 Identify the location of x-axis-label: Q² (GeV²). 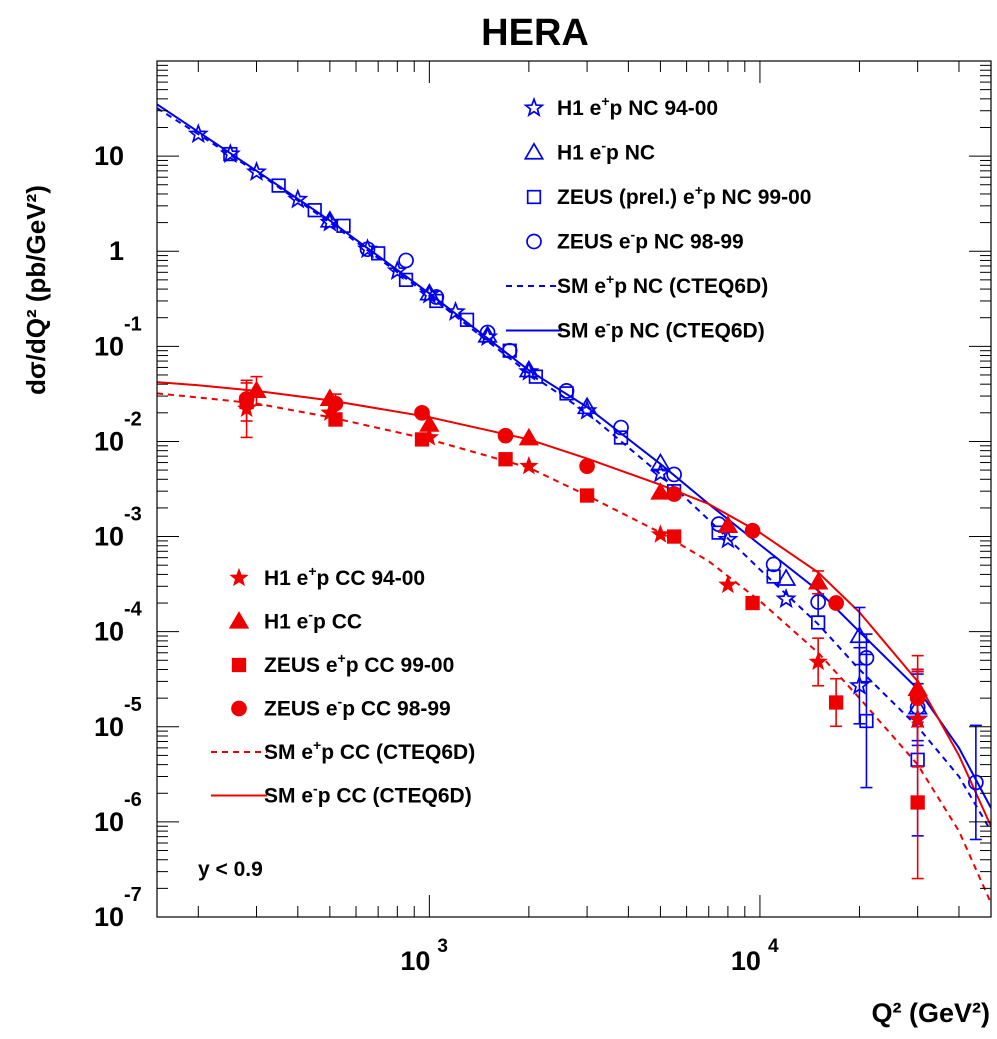
(931, 1013).